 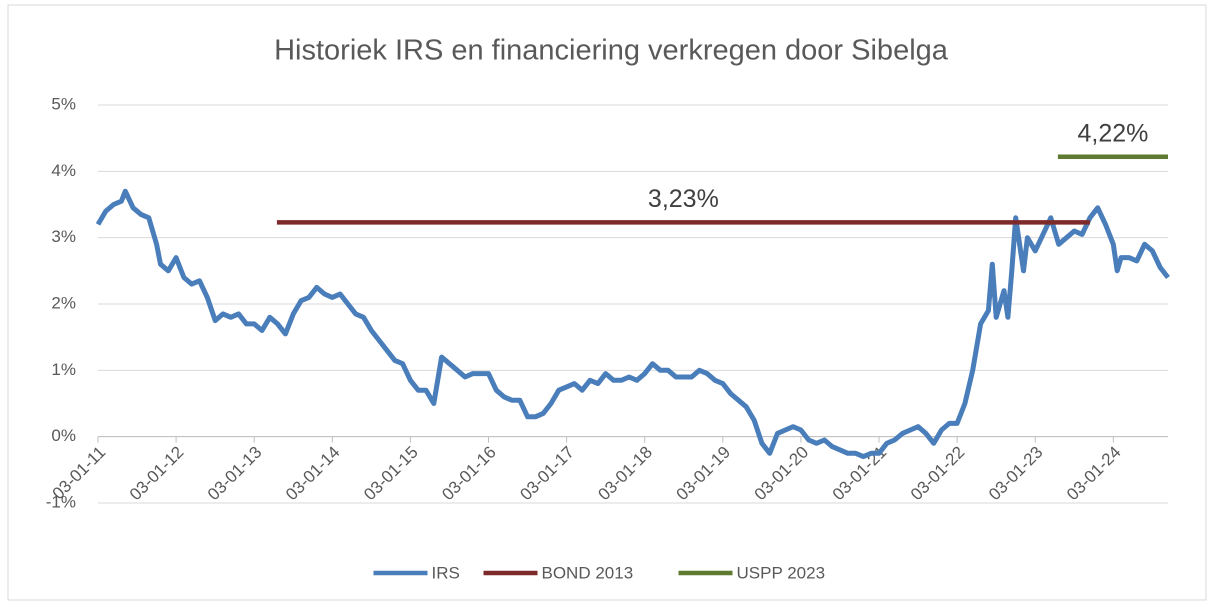 What do you see at coordinates (63, 103) in the screenshot?
I see `y-tick-label: 5%` at bounding box center [63, 103].